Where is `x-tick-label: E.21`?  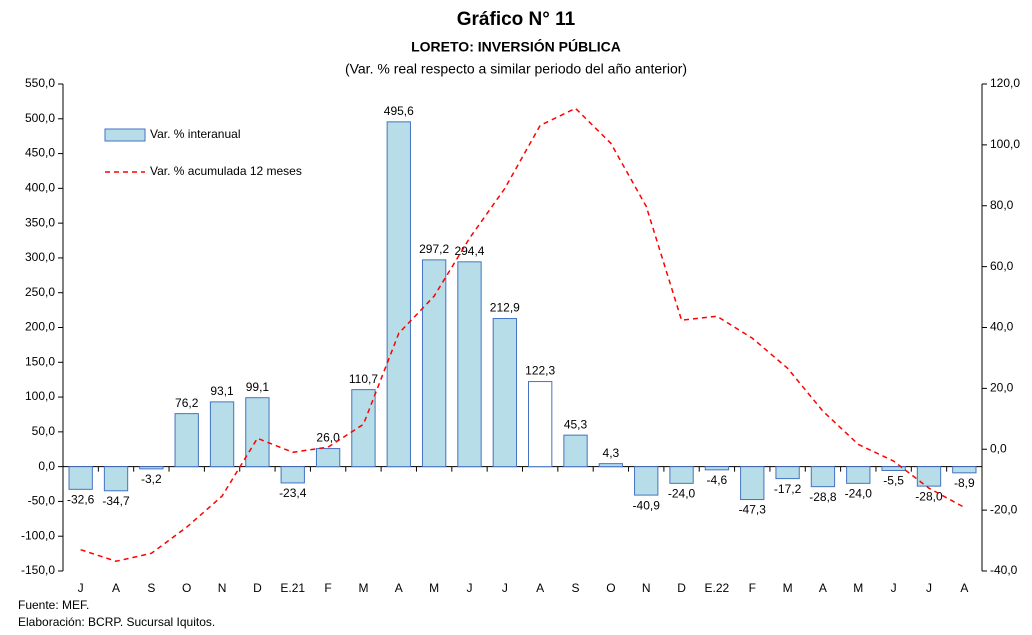
x-tick-label: E.21 is located at coordinates (292, 588).